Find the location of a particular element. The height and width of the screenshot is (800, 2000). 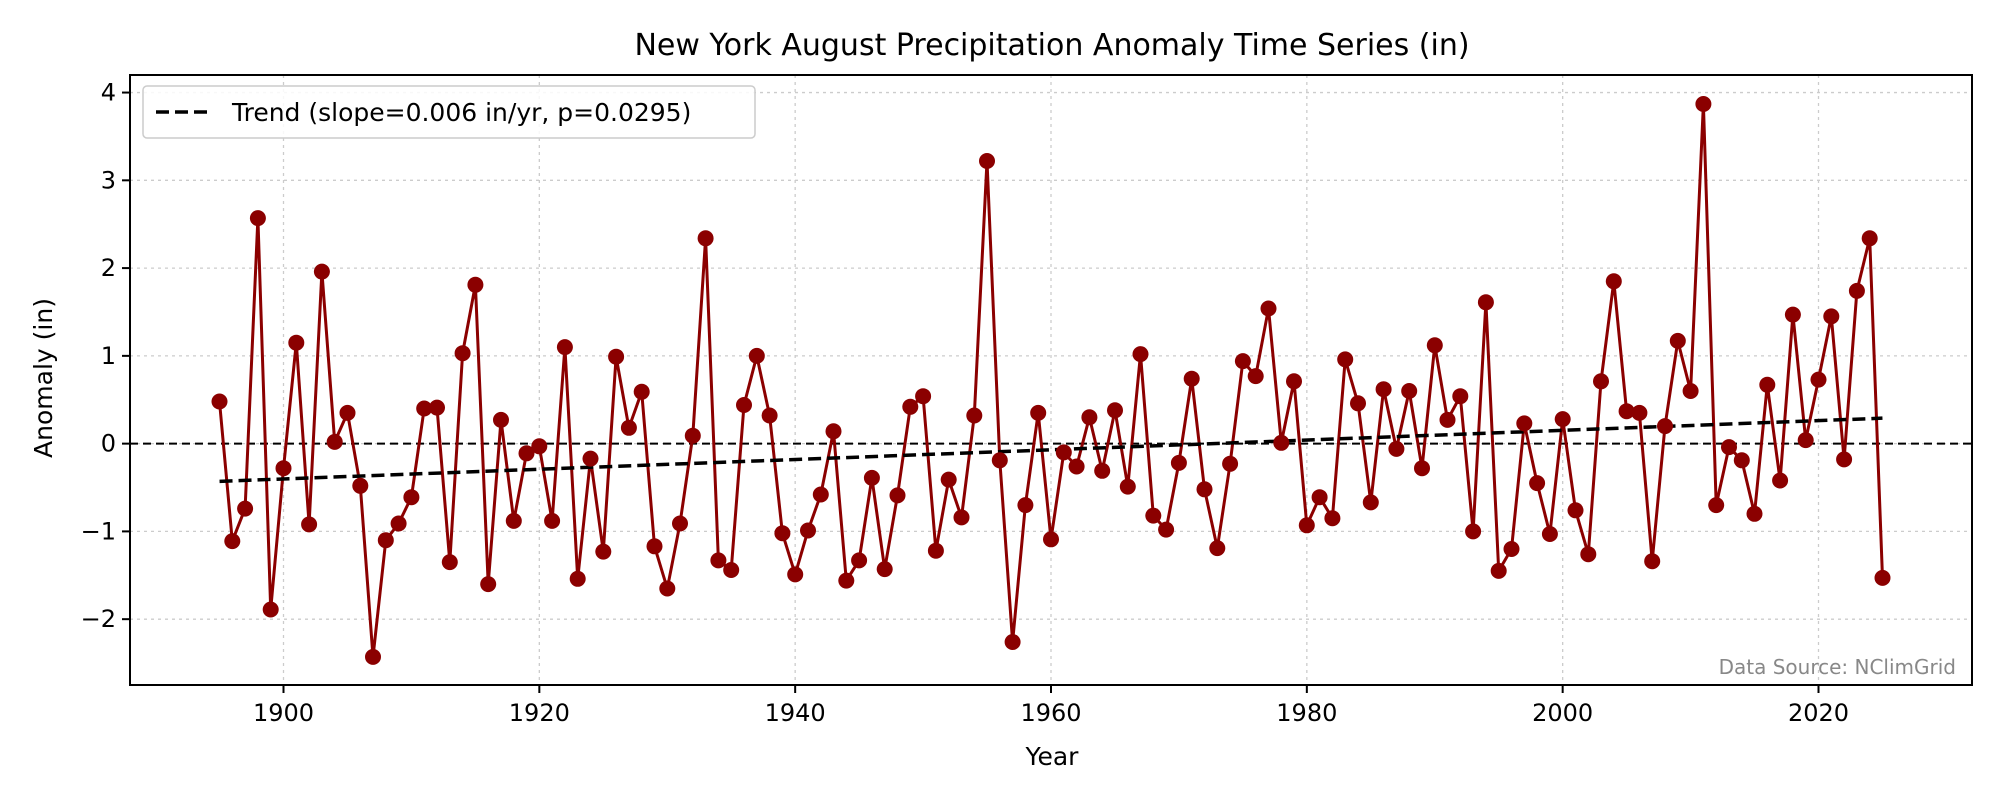

data-point-1982 is located at coordinates (1332, 518).